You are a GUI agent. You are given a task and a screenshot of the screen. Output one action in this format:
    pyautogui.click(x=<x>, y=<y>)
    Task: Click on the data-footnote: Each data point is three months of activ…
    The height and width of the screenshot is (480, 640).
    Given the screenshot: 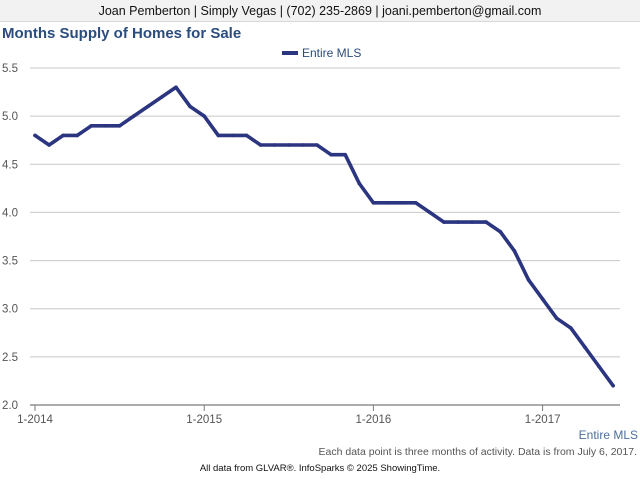 What is the action you would take?
    pyautogui.click(x=477, y=452)
    